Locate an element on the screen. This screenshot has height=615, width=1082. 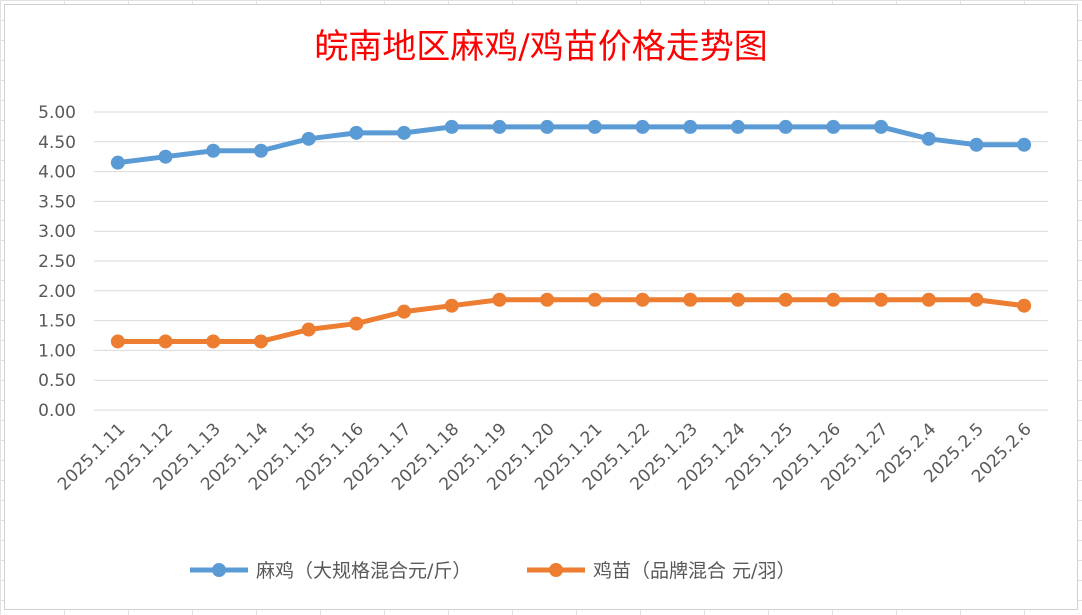
y-tick-label: 1.50 is located at coordinates (57, 322).